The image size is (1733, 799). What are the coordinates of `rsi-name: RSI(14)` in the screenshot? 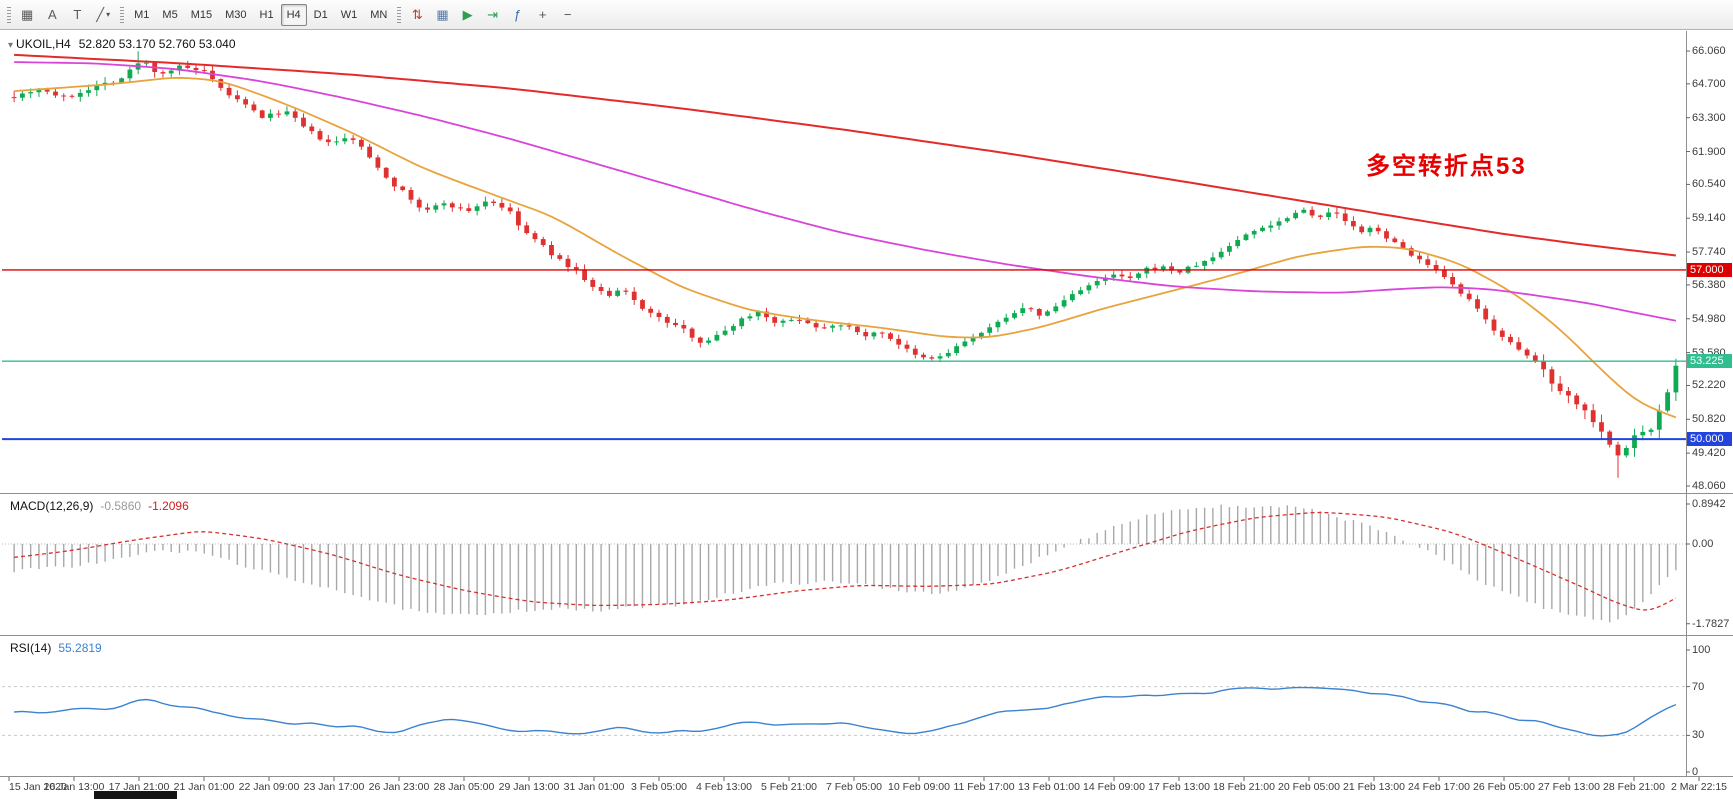 It's located at (31, 648).